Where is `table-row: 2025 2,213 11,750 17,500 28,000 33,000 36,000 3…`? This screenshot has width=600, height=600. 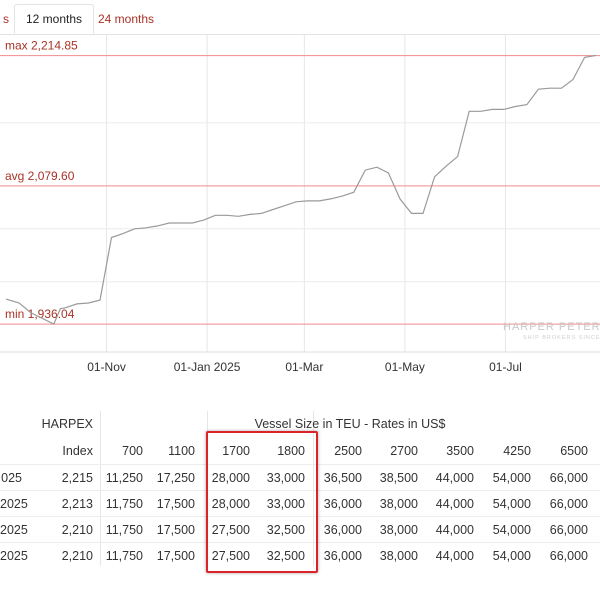 table-row: 2025 2,213 11,750 17,500 28,000 33,000 36,000 3… is located at coordinates (300, 503).